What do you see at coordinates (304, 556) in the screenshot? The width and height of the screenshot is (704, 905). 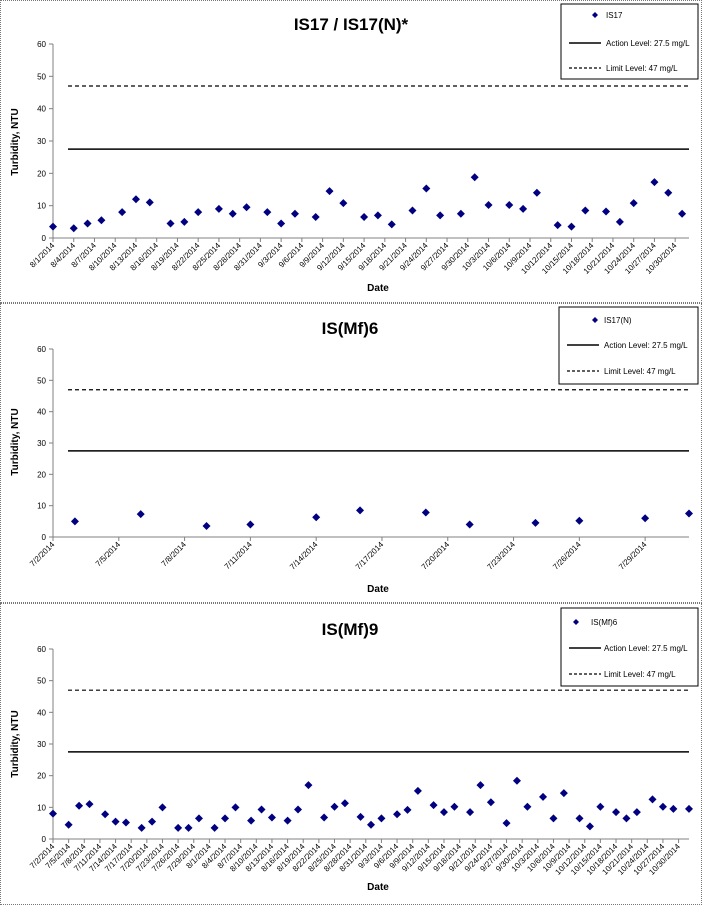 I see `x-tick-label: 7/14/2014` at bounding box center [304, 556].